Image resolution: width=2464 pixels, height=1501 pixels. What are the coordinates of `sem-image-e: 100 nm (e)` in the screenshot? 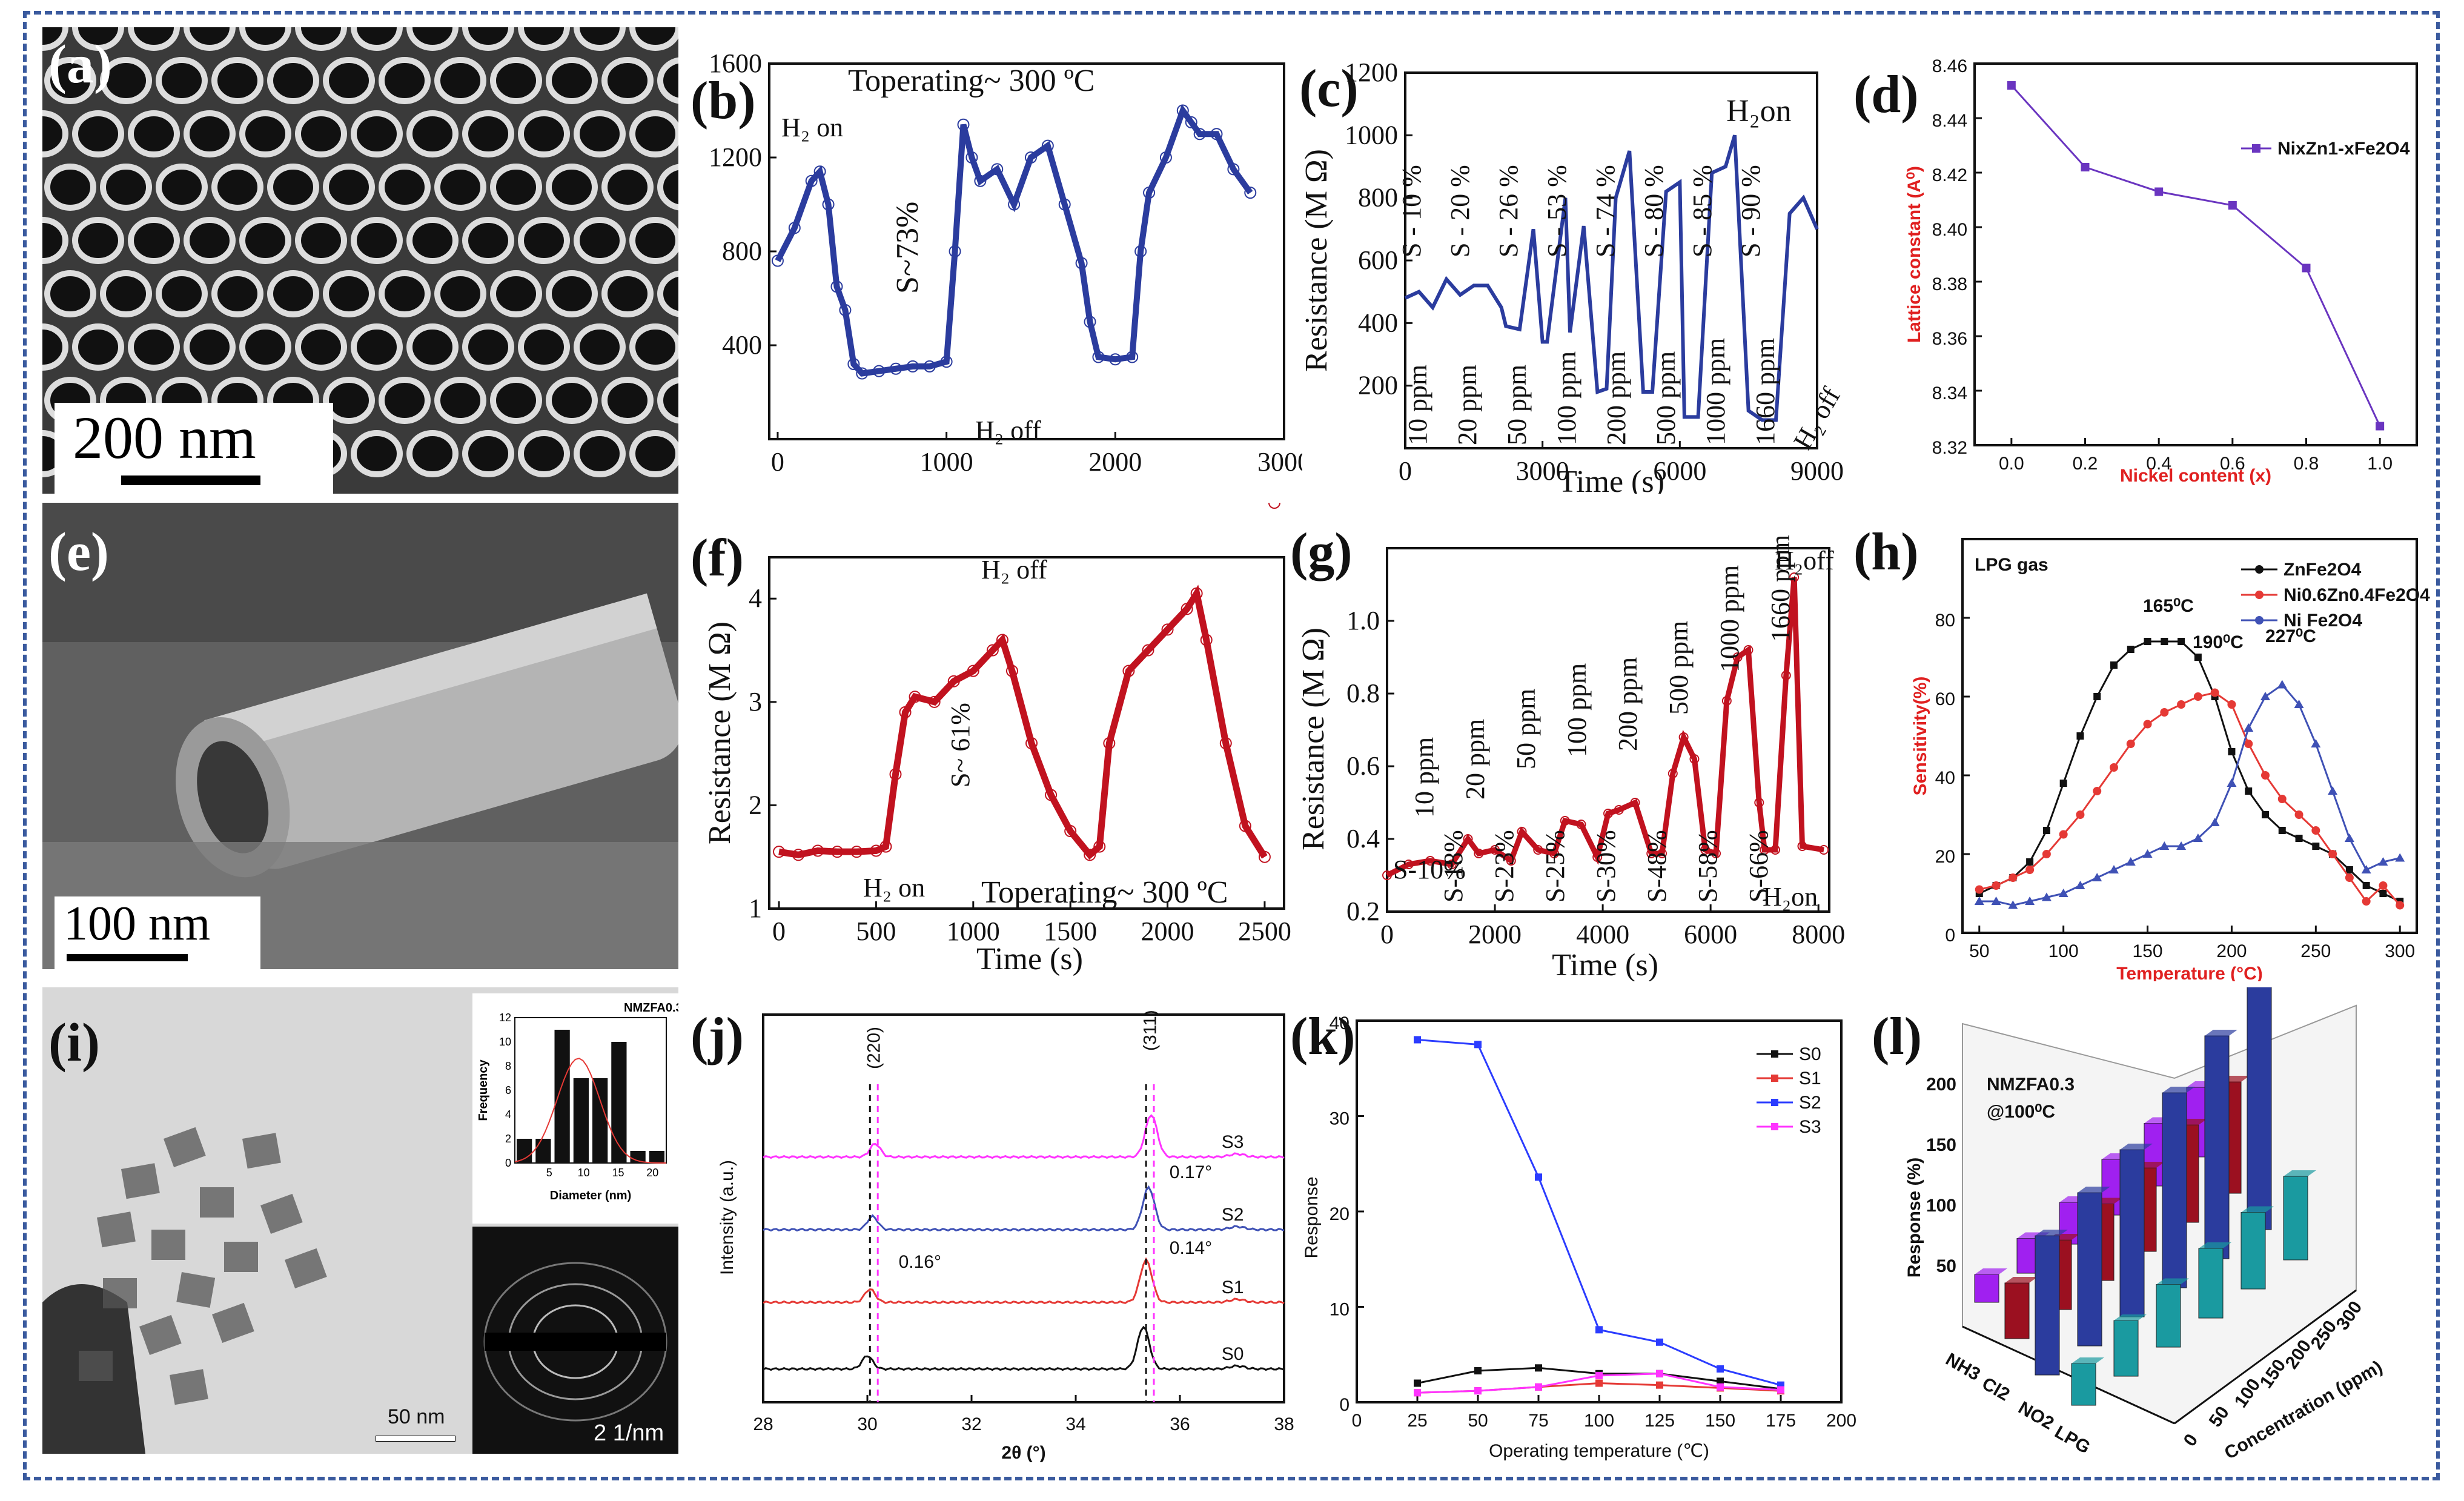 It's located at (360, 736).